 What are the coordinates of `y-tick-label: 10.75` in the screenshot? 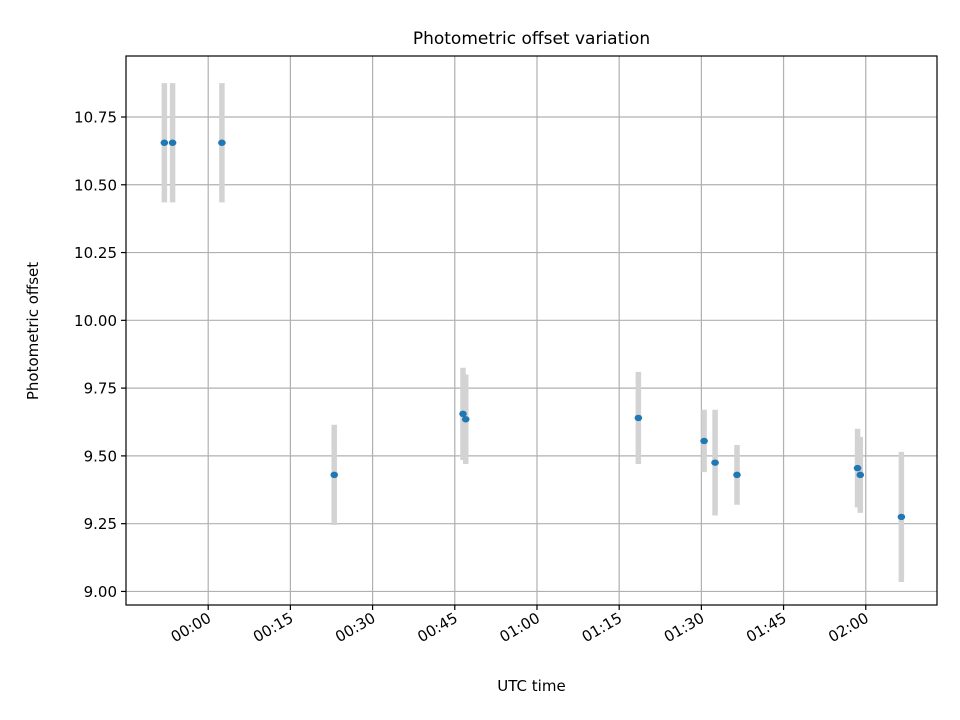 It's located at (95, 118).